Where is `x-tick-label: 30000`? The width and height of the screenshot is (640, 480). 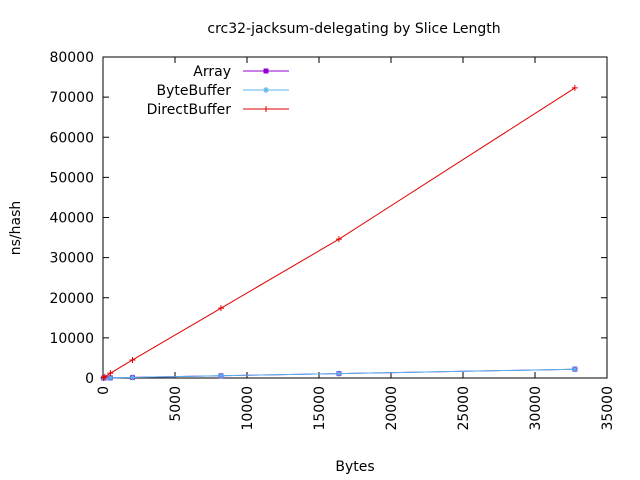 x-tick-label: 30000 is located at coordinates (536, 408).